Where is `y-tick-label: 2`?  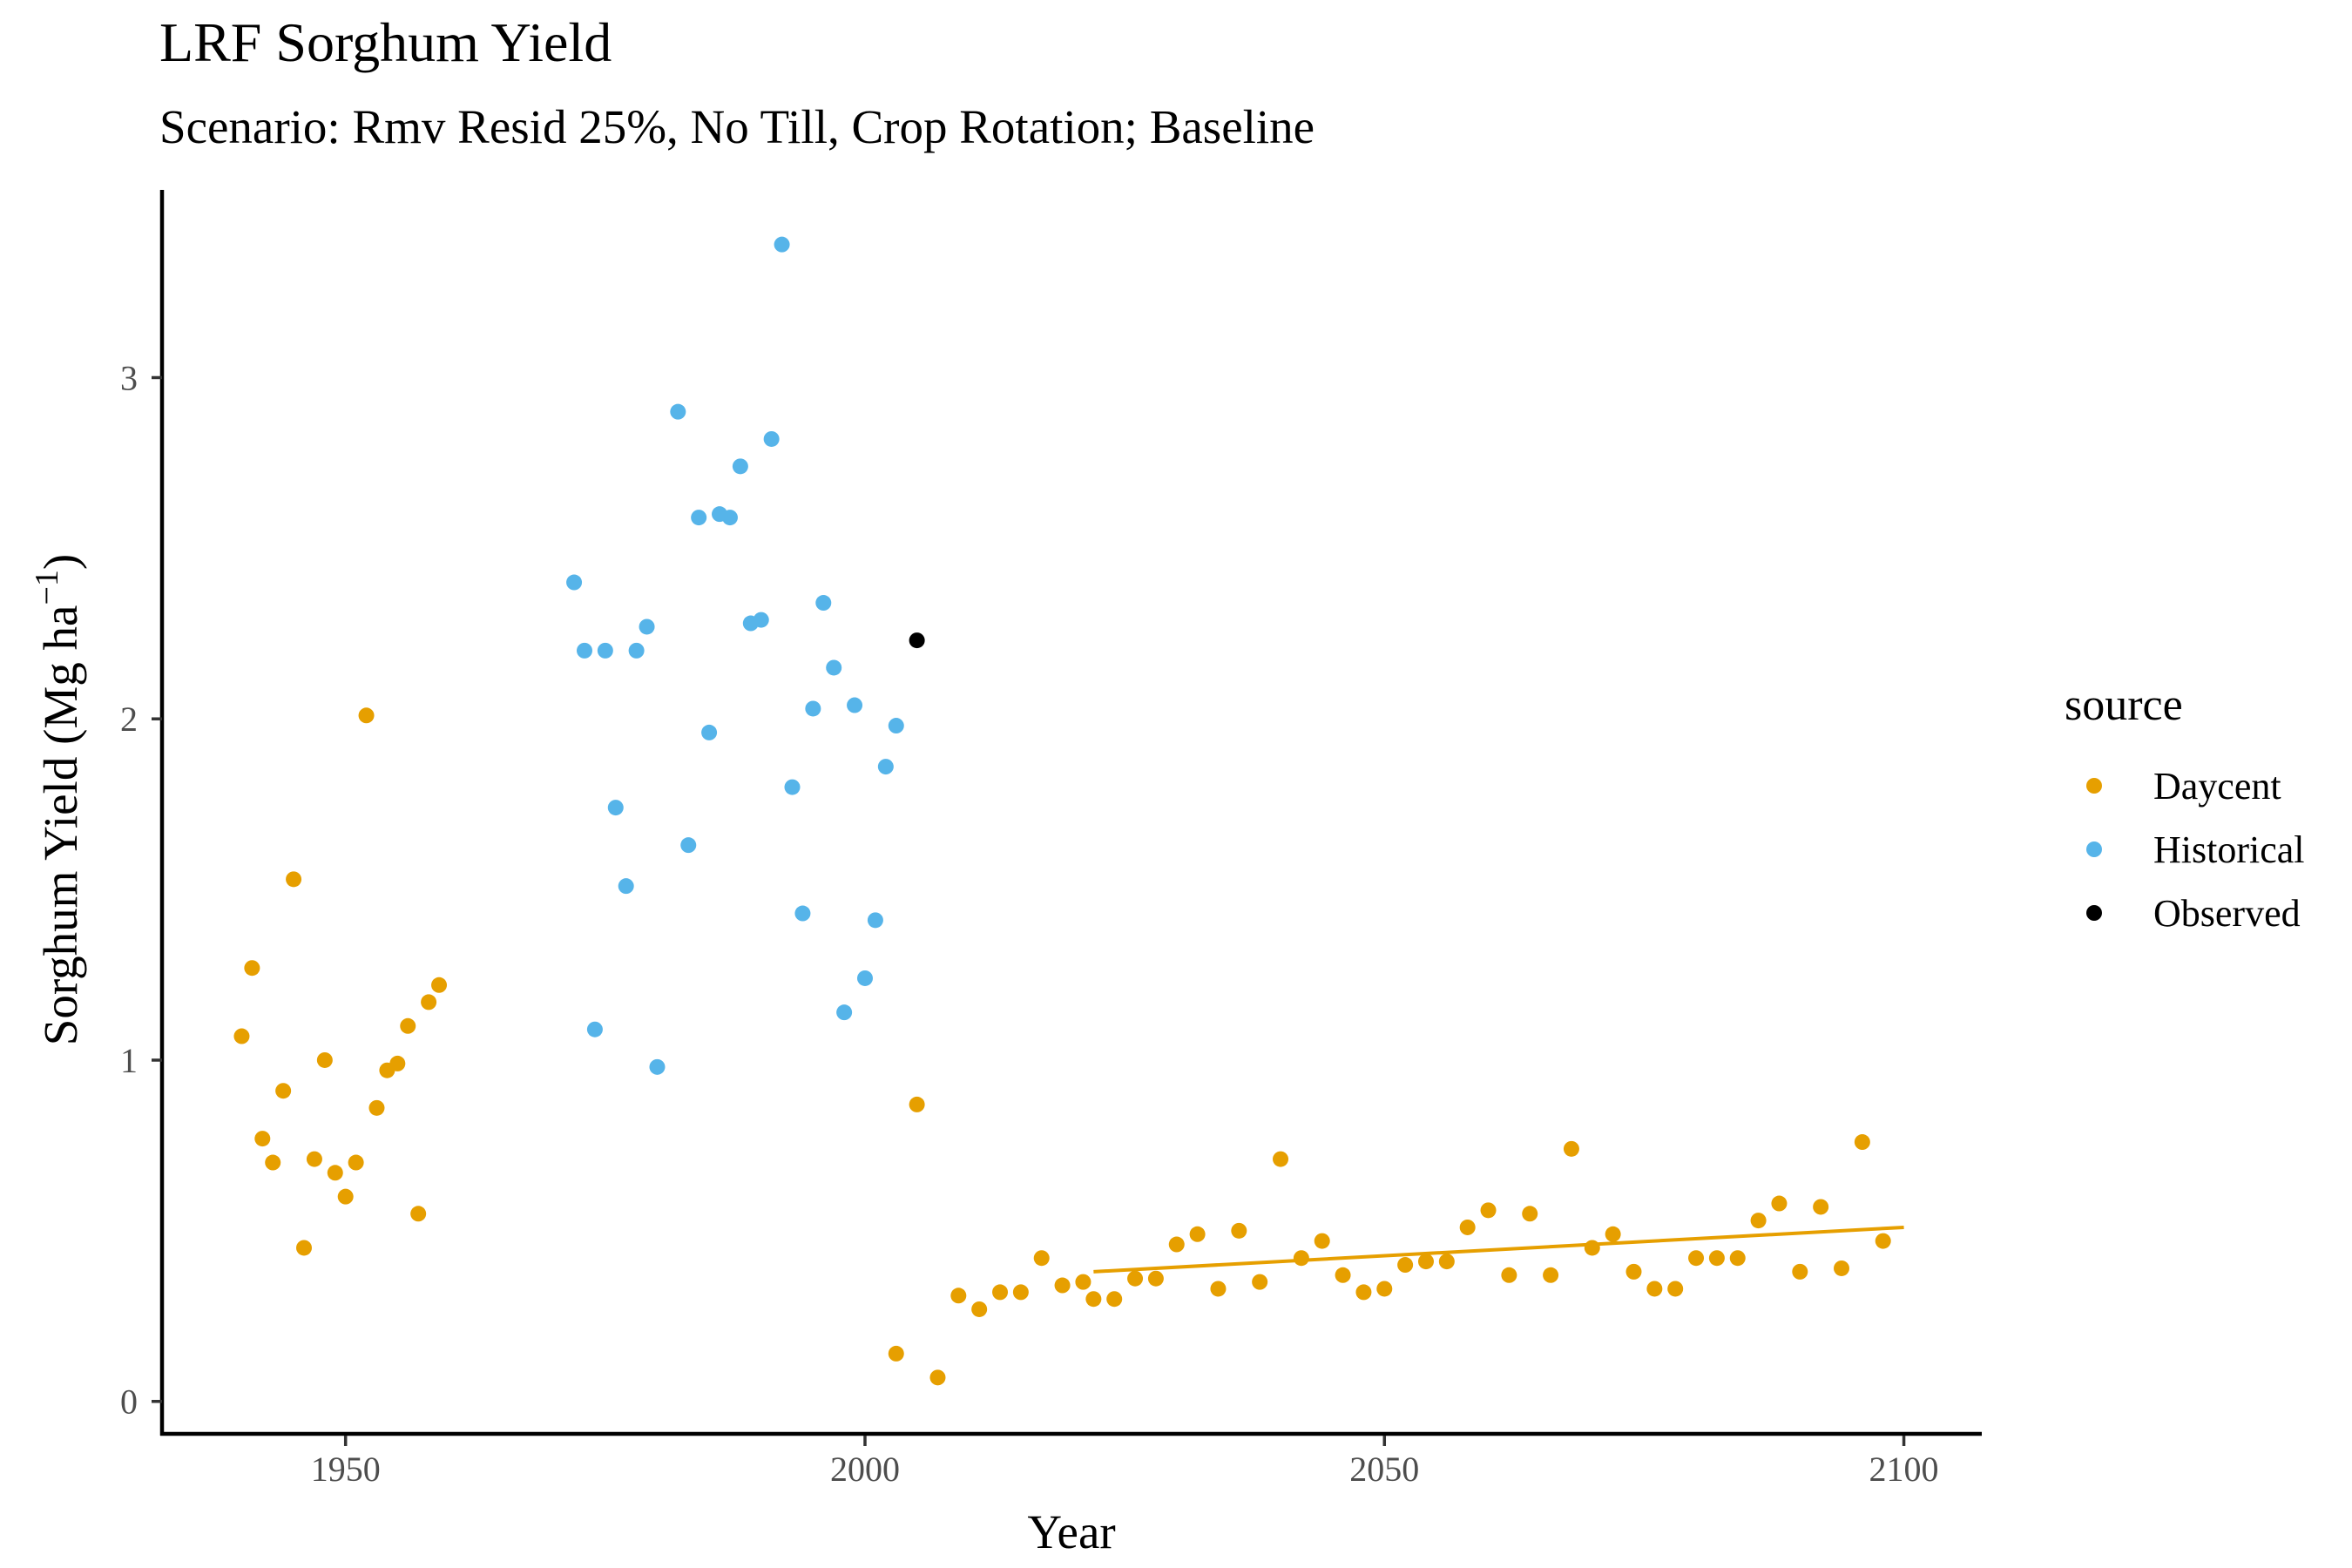
y-tick-label: 2 is located at coordinates (129, 719).